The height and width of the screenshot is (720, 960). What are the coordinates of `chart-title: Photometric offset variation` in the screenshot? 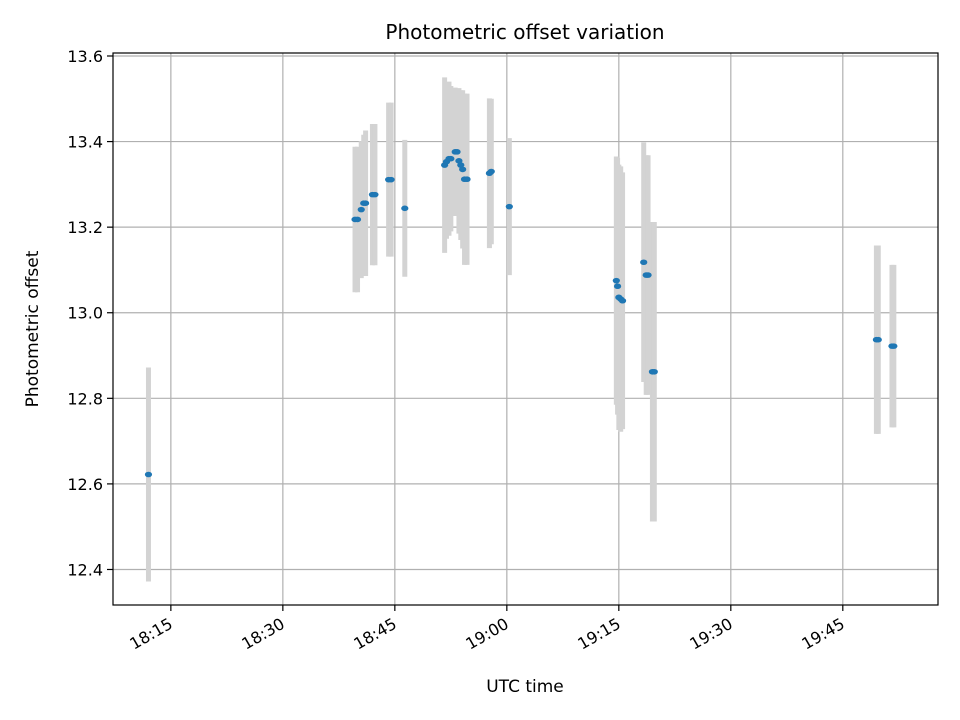 It's located at (524, 32).